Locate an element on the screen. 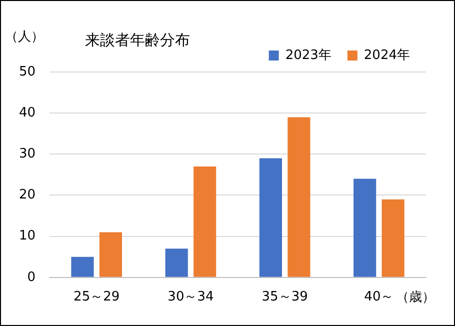 The image size is (455, 326). x-tick-label: 30～34 is located at coordinates (191, 297).